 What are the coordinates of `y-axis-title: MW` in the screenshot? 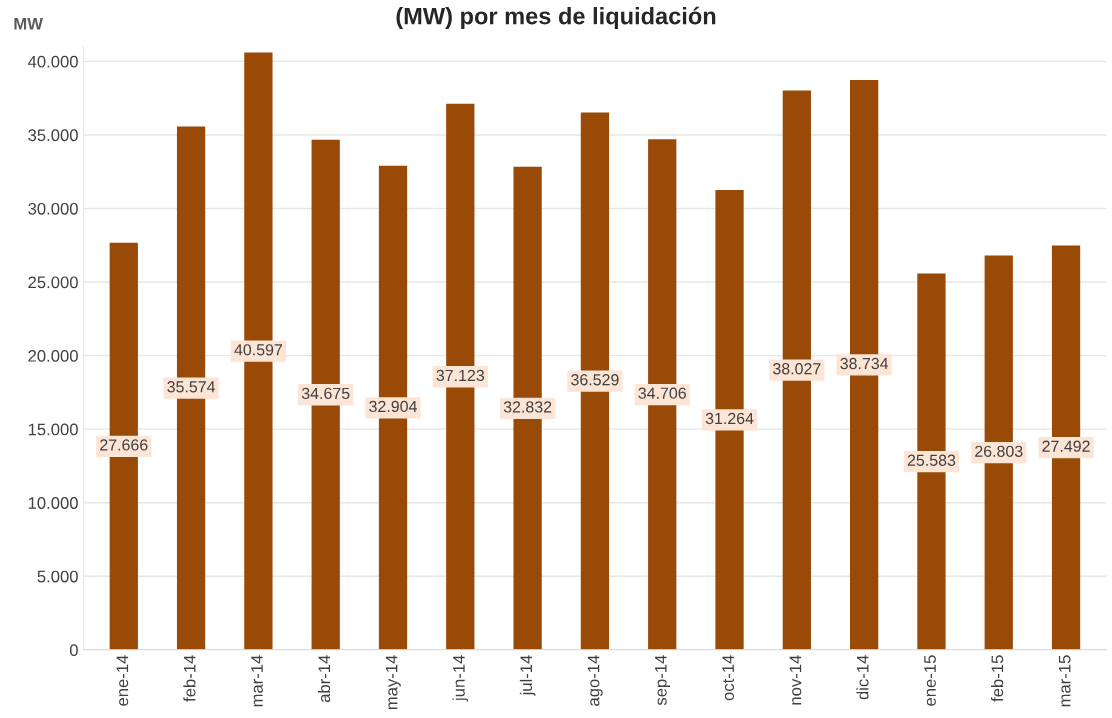 It's located at (28, 23).